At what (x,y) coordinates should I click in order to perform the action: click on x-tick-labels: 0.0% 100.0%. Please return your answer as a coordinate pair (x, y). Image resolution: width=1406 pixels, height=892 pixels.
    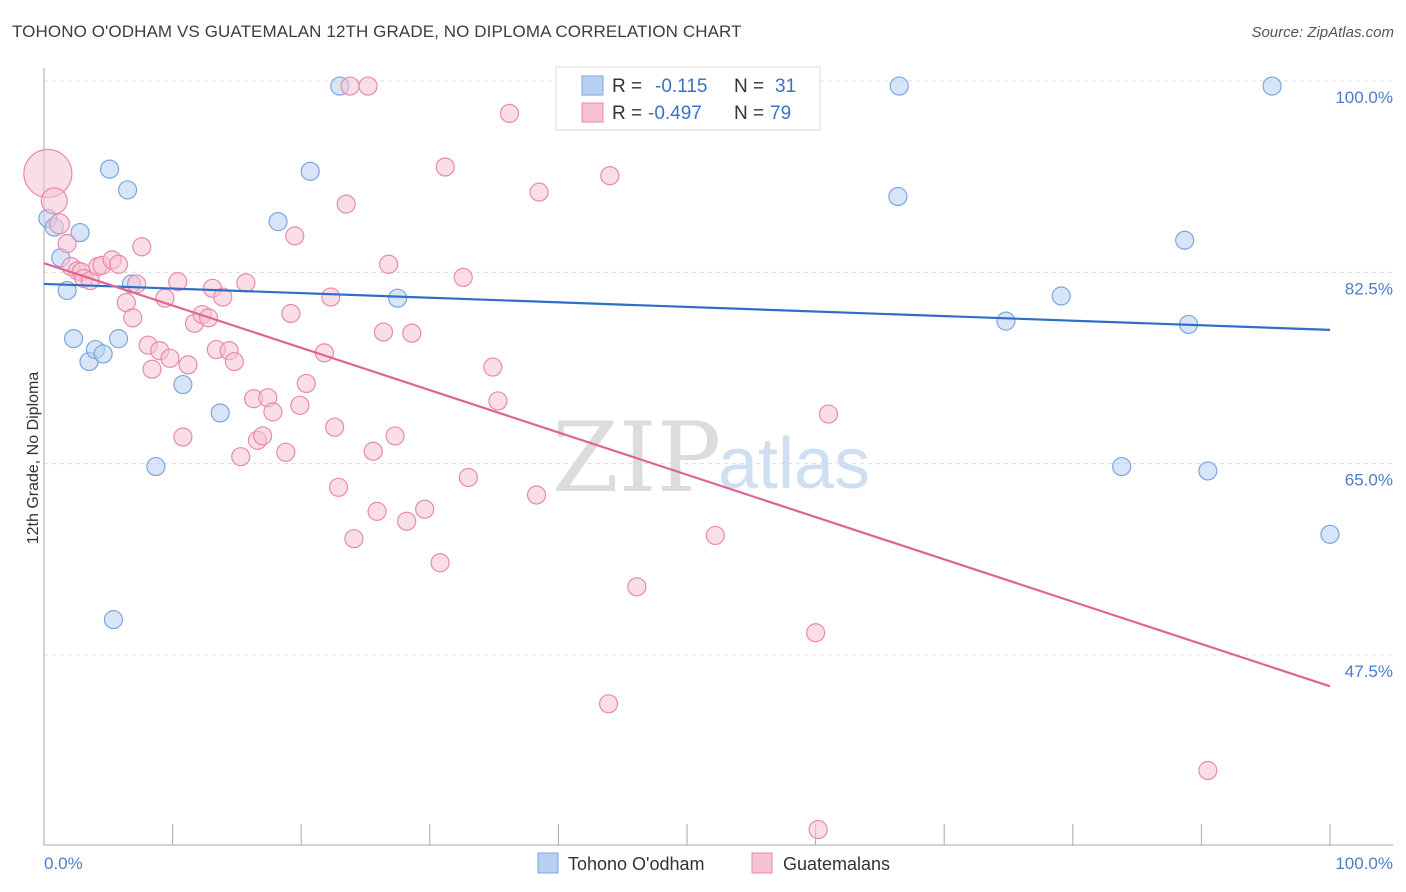
    Looking at the image, I should click on (718, 863).